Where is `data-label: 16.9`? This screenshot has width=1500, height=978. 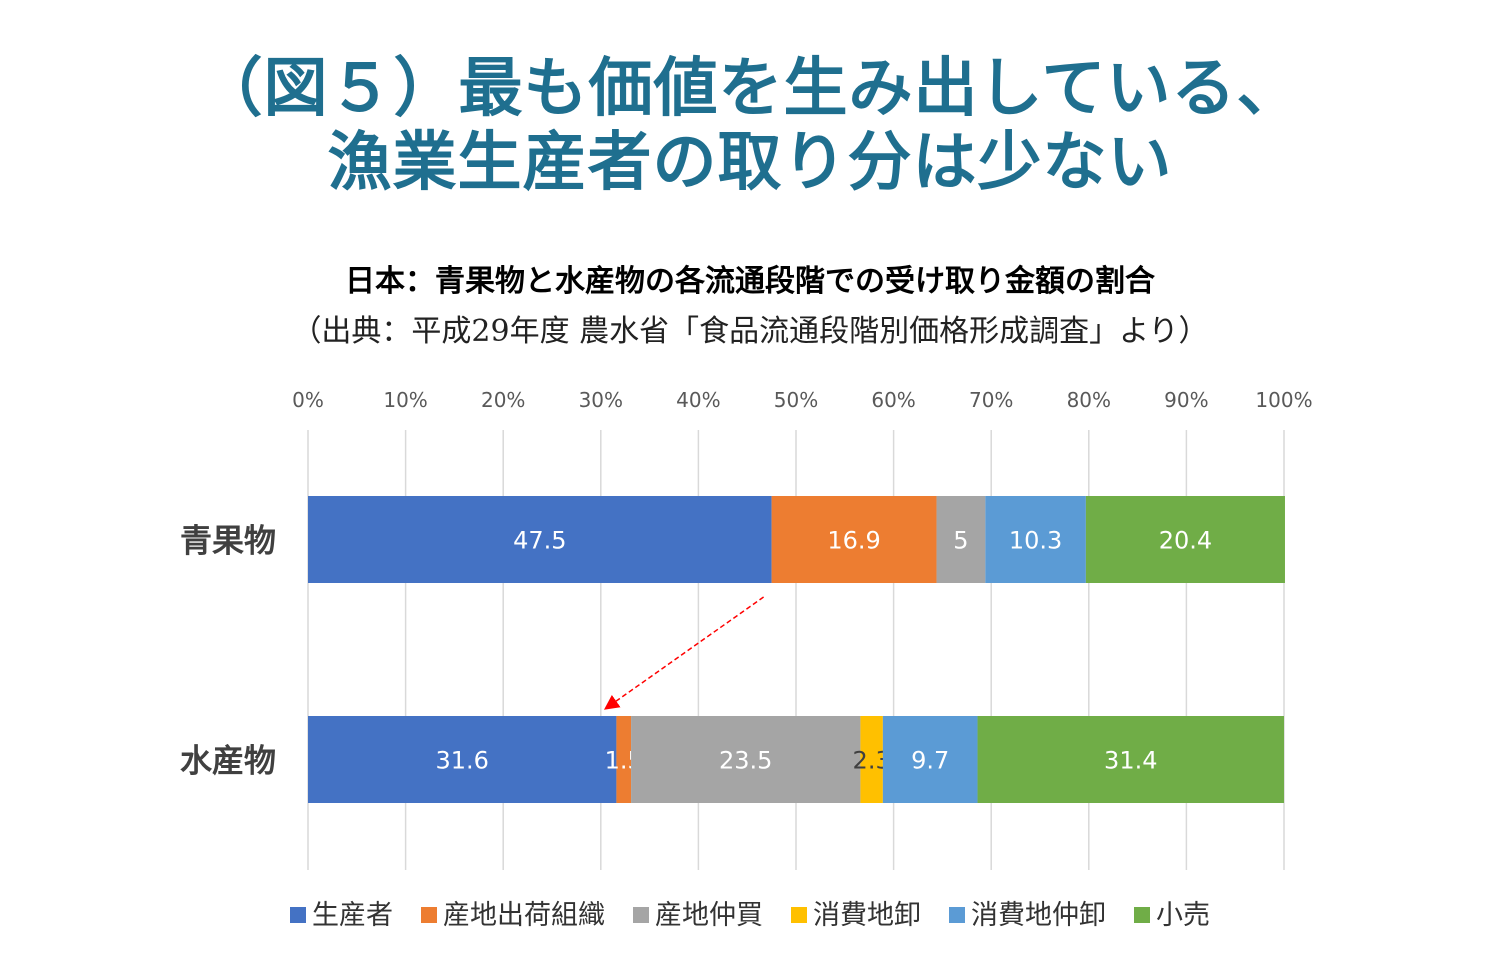 data-label: 16.9 is located at coordinates (853, 541).